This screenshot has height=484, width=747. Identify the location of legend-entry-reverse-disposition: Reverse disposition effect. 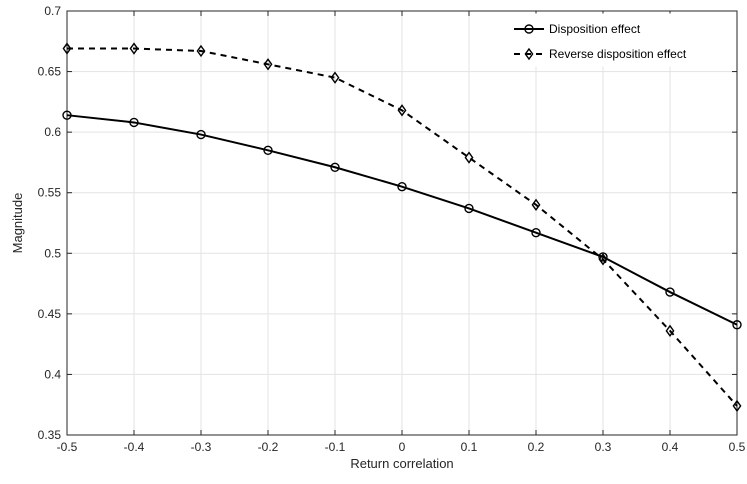
(600, 54).